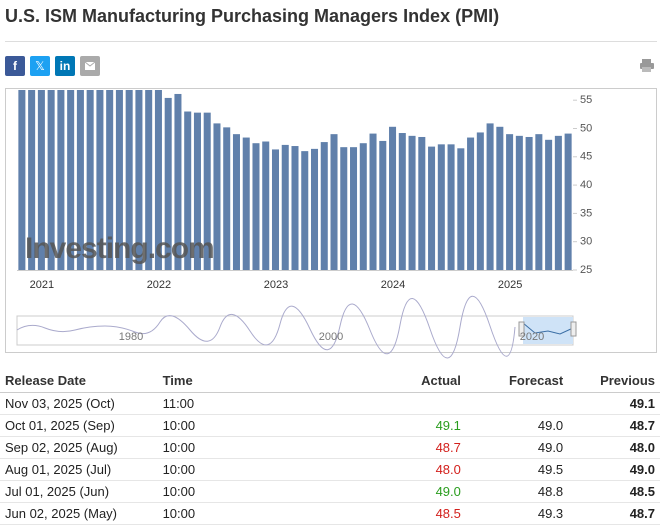  What do you see at coordinates (79, 447) in the screenshot?
I see `release-date: Sep 02, 2025 (Aug)` at bounding box center [79, 447].